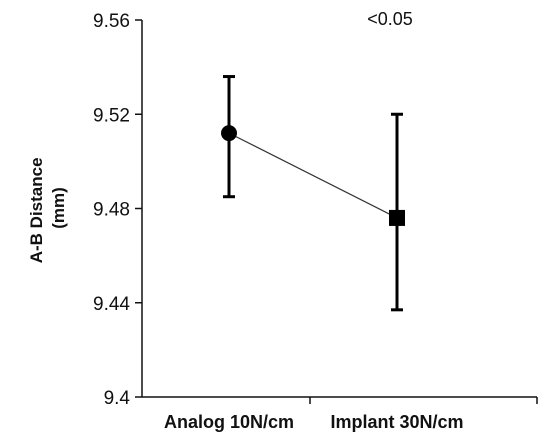 This screenshot has height=443, width=550. I want to click on data-point-circle, so click(229, 133).